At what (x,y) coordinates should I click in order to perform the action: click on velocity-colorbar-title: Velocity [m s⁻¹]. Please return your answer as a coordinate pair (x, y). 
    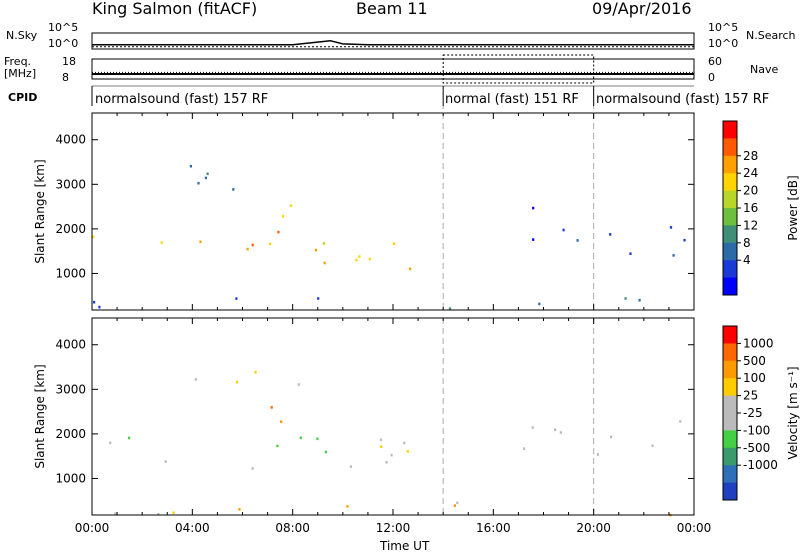
    Looking at the image, I should click on (793, 412).